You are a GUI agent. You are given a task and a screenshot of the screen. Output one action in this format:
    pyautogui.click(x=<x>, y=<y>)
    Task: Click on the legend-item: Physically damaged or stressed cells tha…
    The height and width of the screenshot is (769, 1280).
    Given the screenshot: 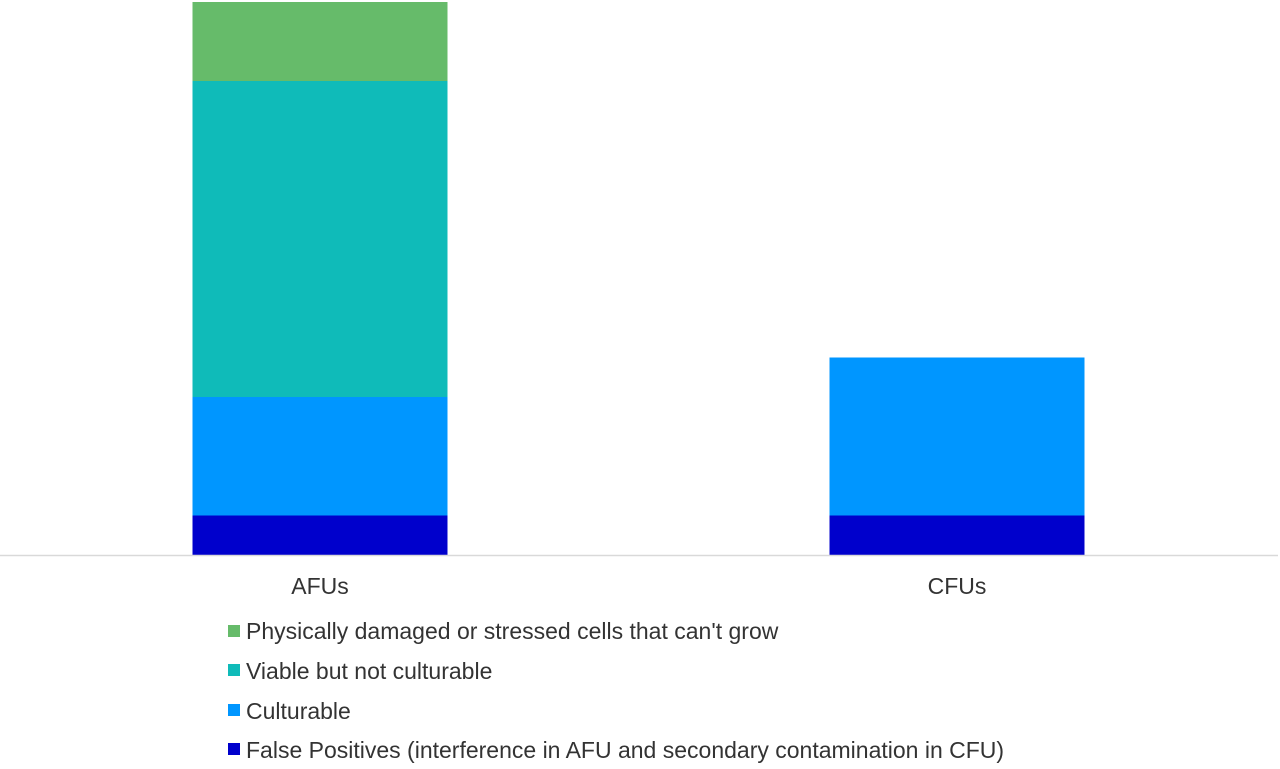 What is the action you would take?
    pyautogui.click(x=503, y=631)
    